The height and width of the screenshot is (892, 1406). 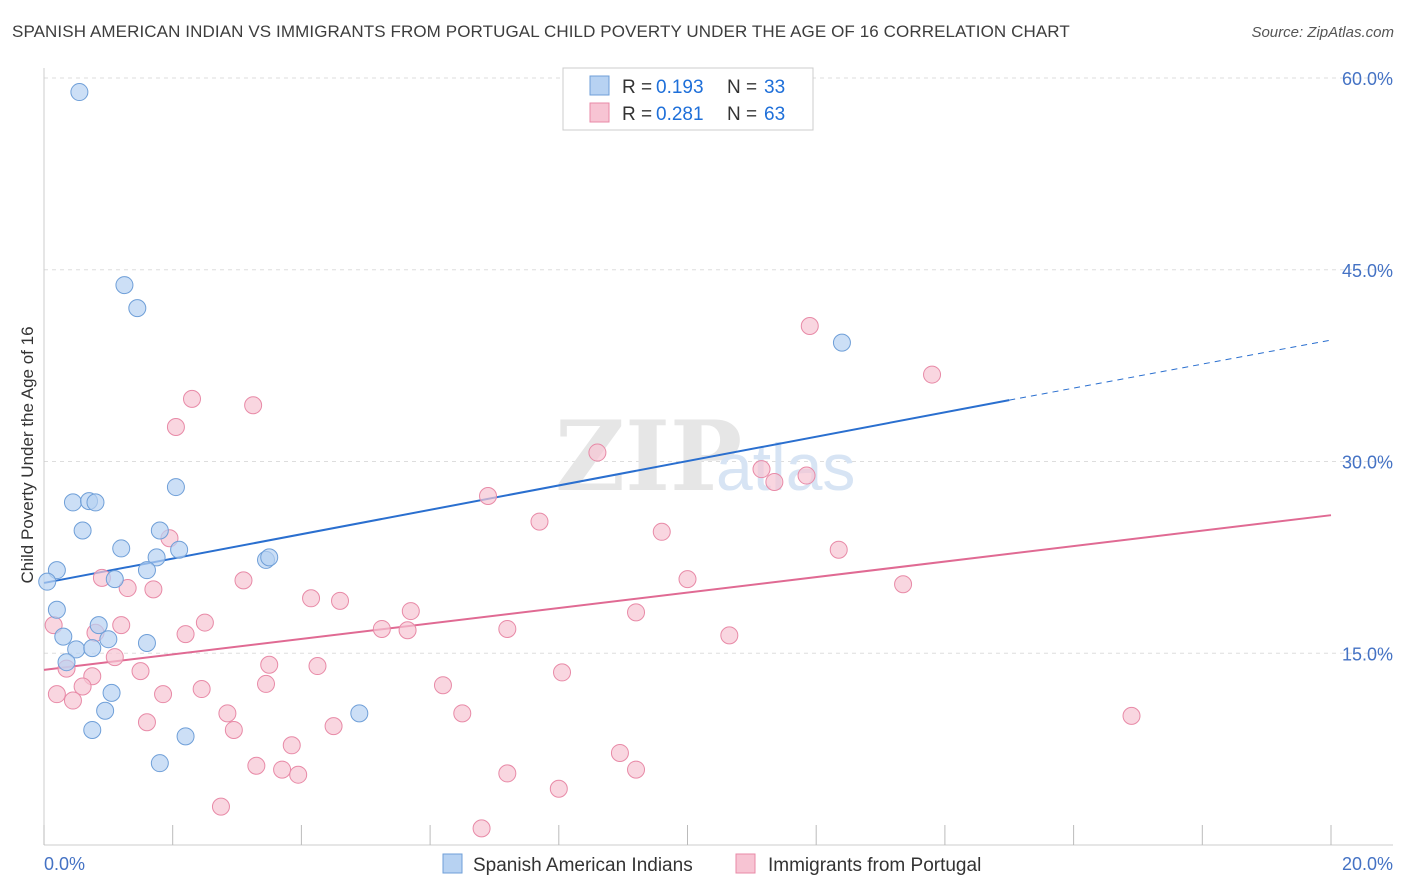 I want to click on legend-series-swatch-blue, so click(x=452, y=863).